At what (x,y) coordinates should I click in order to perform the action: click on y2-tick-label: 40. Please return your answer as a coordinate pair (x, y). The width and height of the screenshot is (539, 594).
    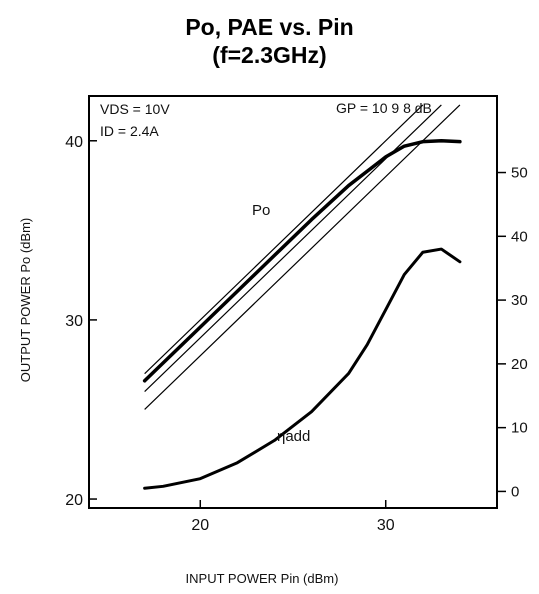
    Looking at the image, I should click on (519, 236).